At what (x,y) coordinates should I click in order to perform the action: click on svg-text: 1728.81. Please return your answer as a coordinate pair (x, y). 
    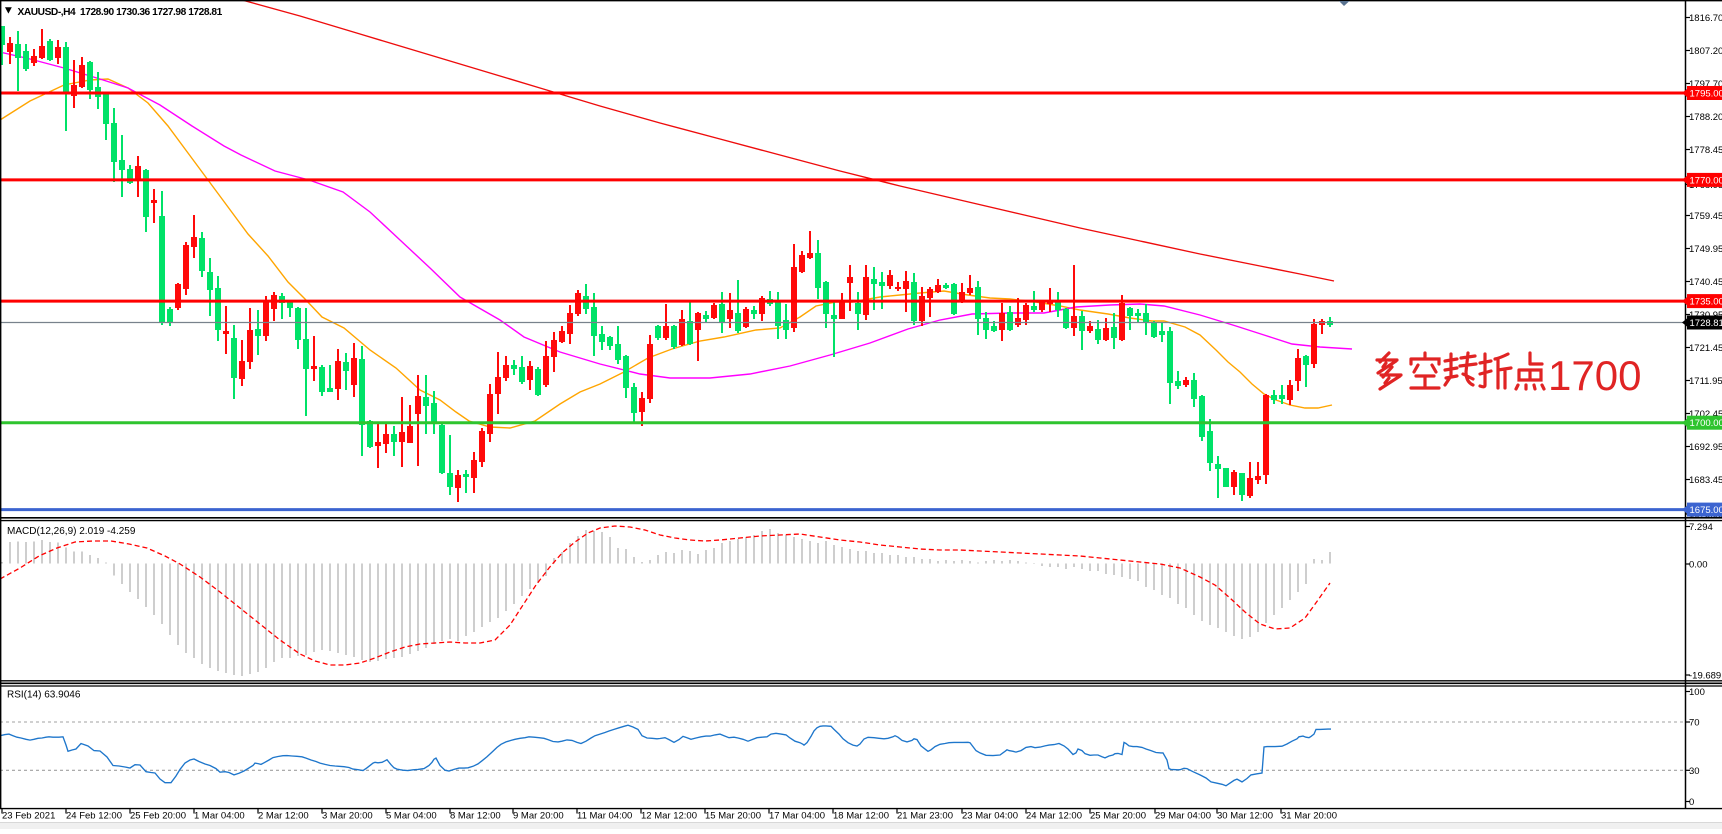
    Looking at the image, I should click on (1706, 323).